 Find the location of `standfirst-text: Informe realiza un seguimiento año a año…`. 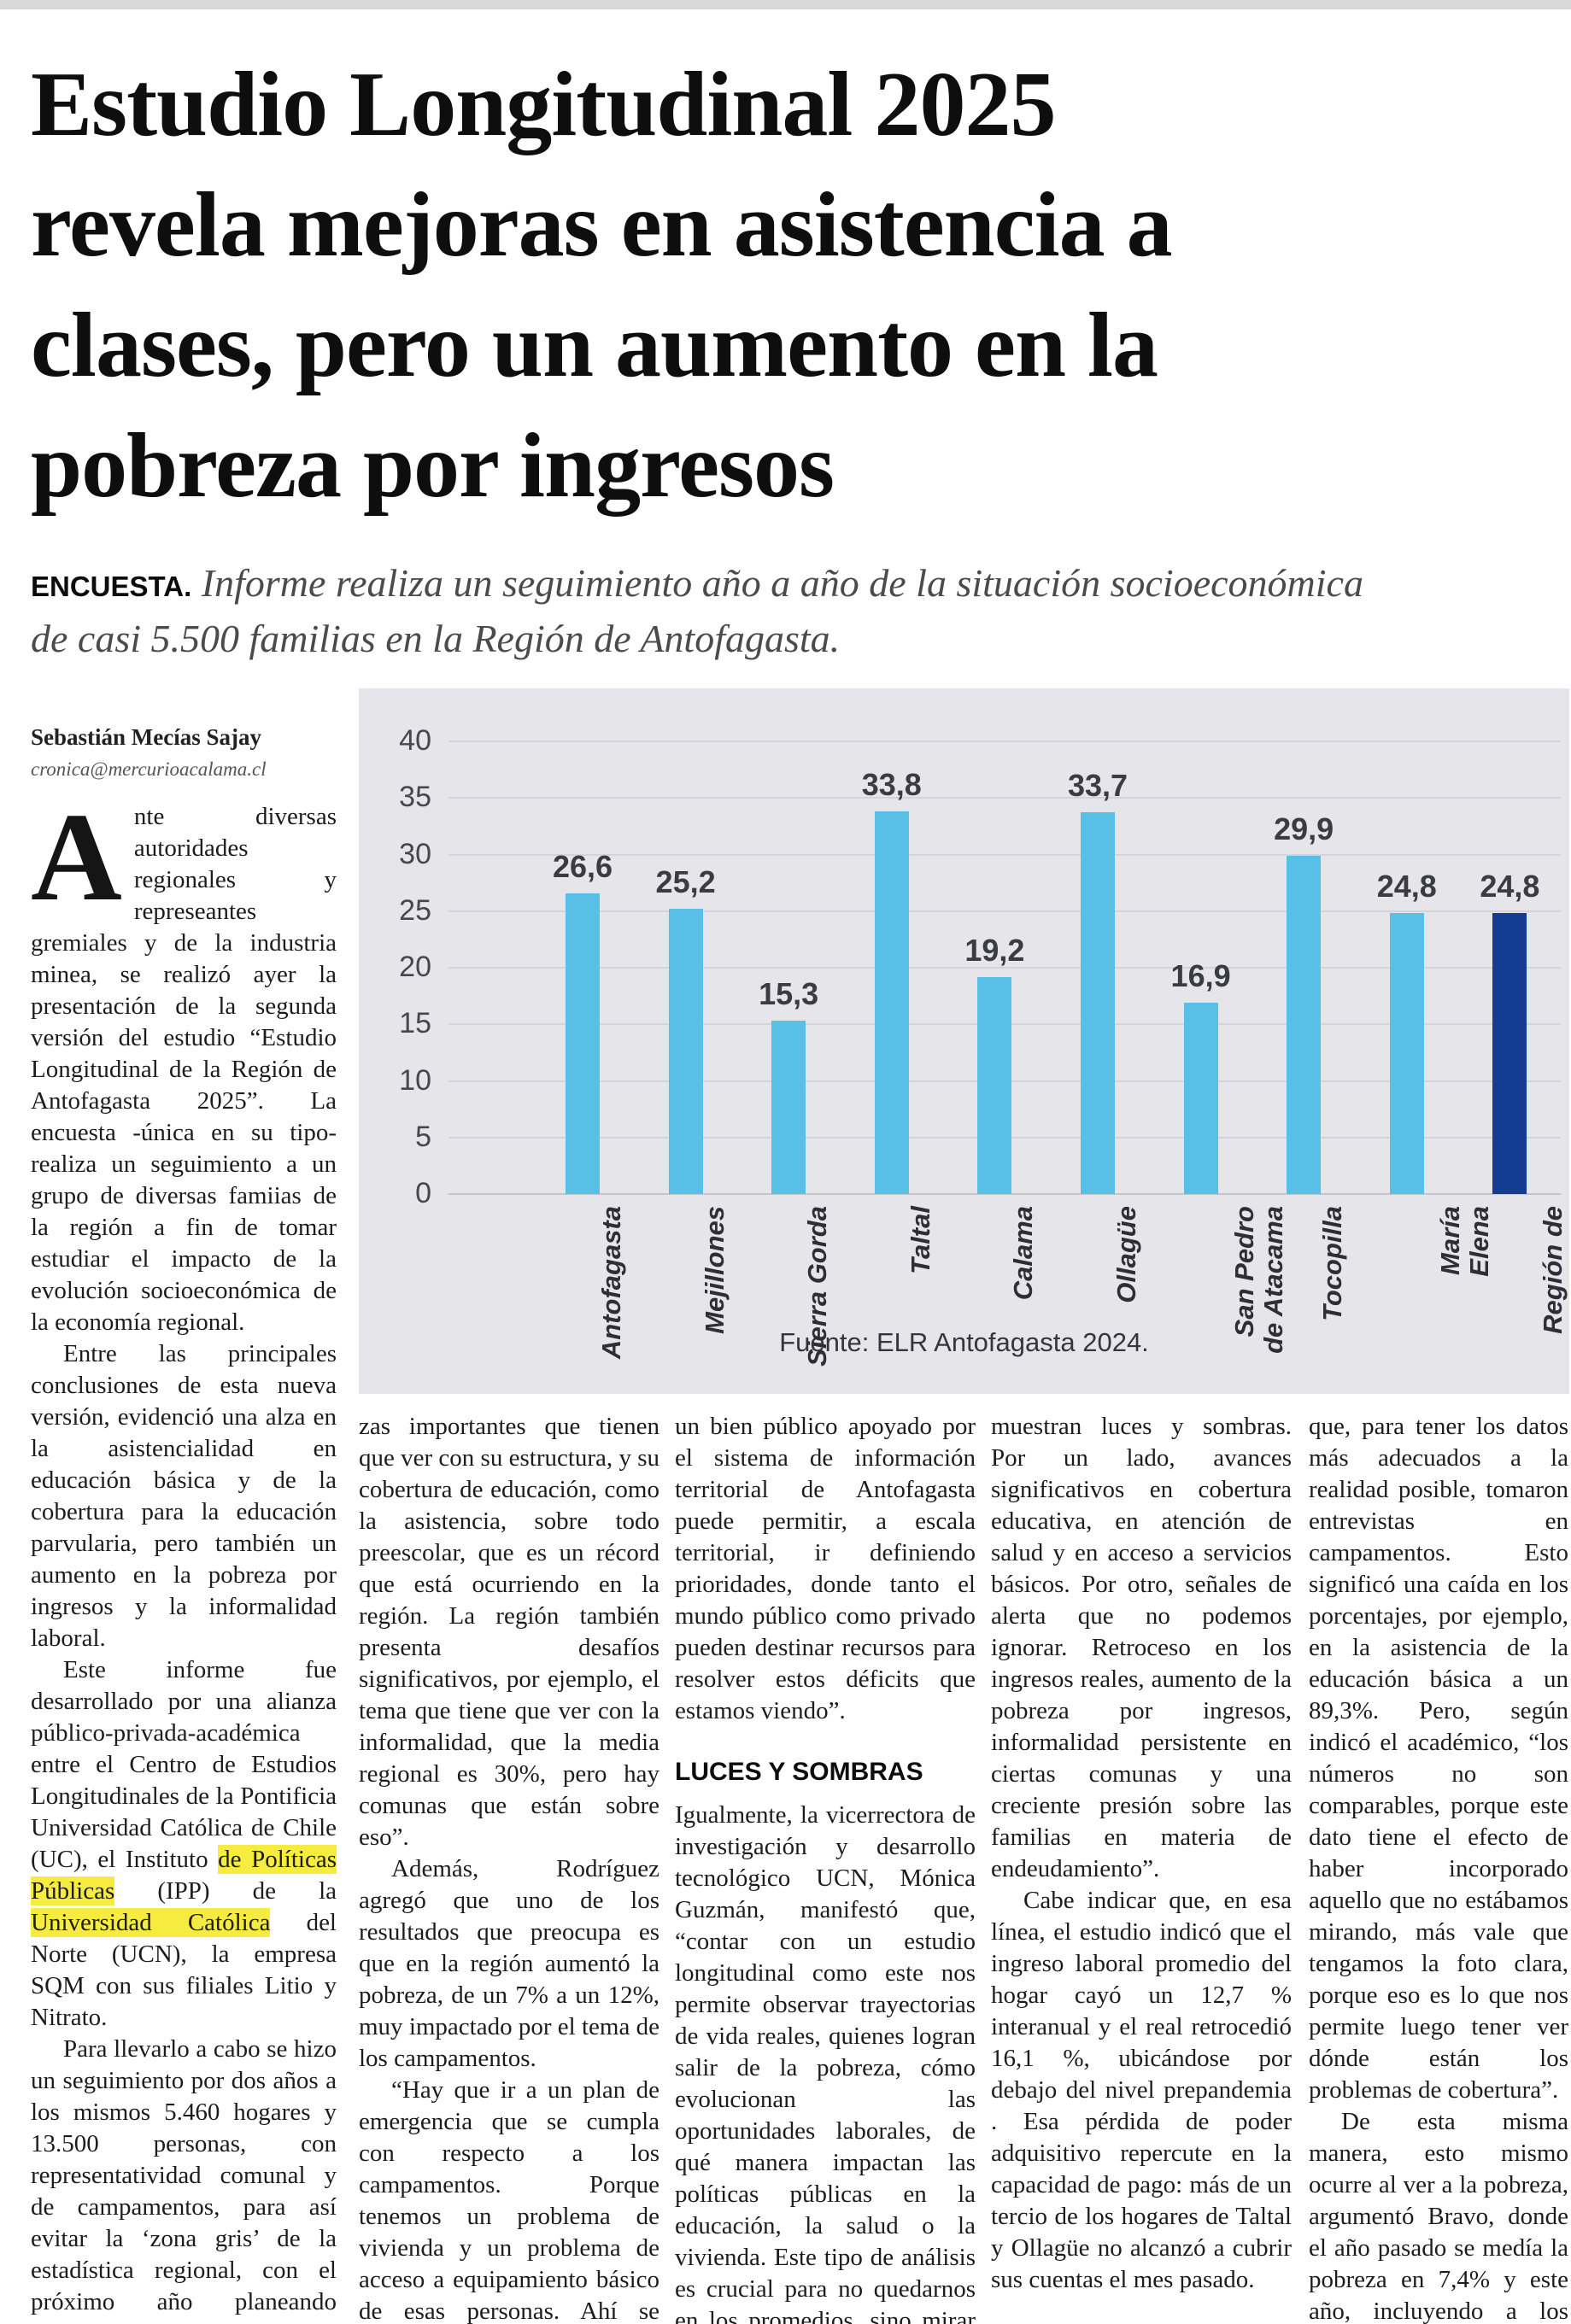

standfirst-text: Informe realiza un seguimiento año a año… is located at coordinates (782, 583).